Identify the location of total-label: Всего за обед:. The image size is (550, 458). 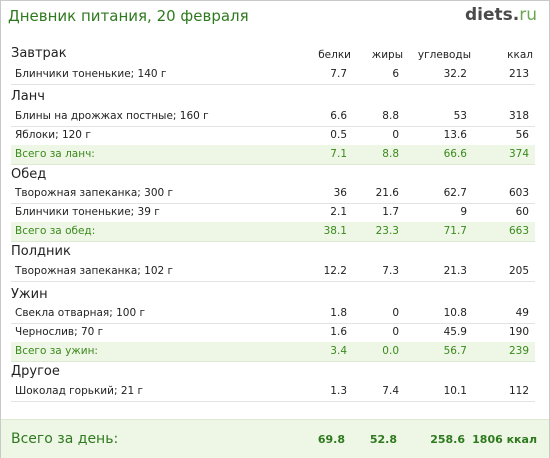
(55, 231).